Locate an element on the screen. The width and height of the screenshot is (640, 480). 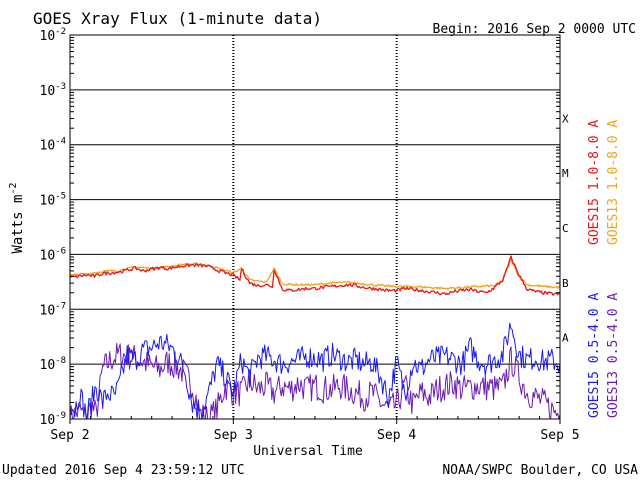
y-tick-exponent: -9 is located at coordinates (60, 416).